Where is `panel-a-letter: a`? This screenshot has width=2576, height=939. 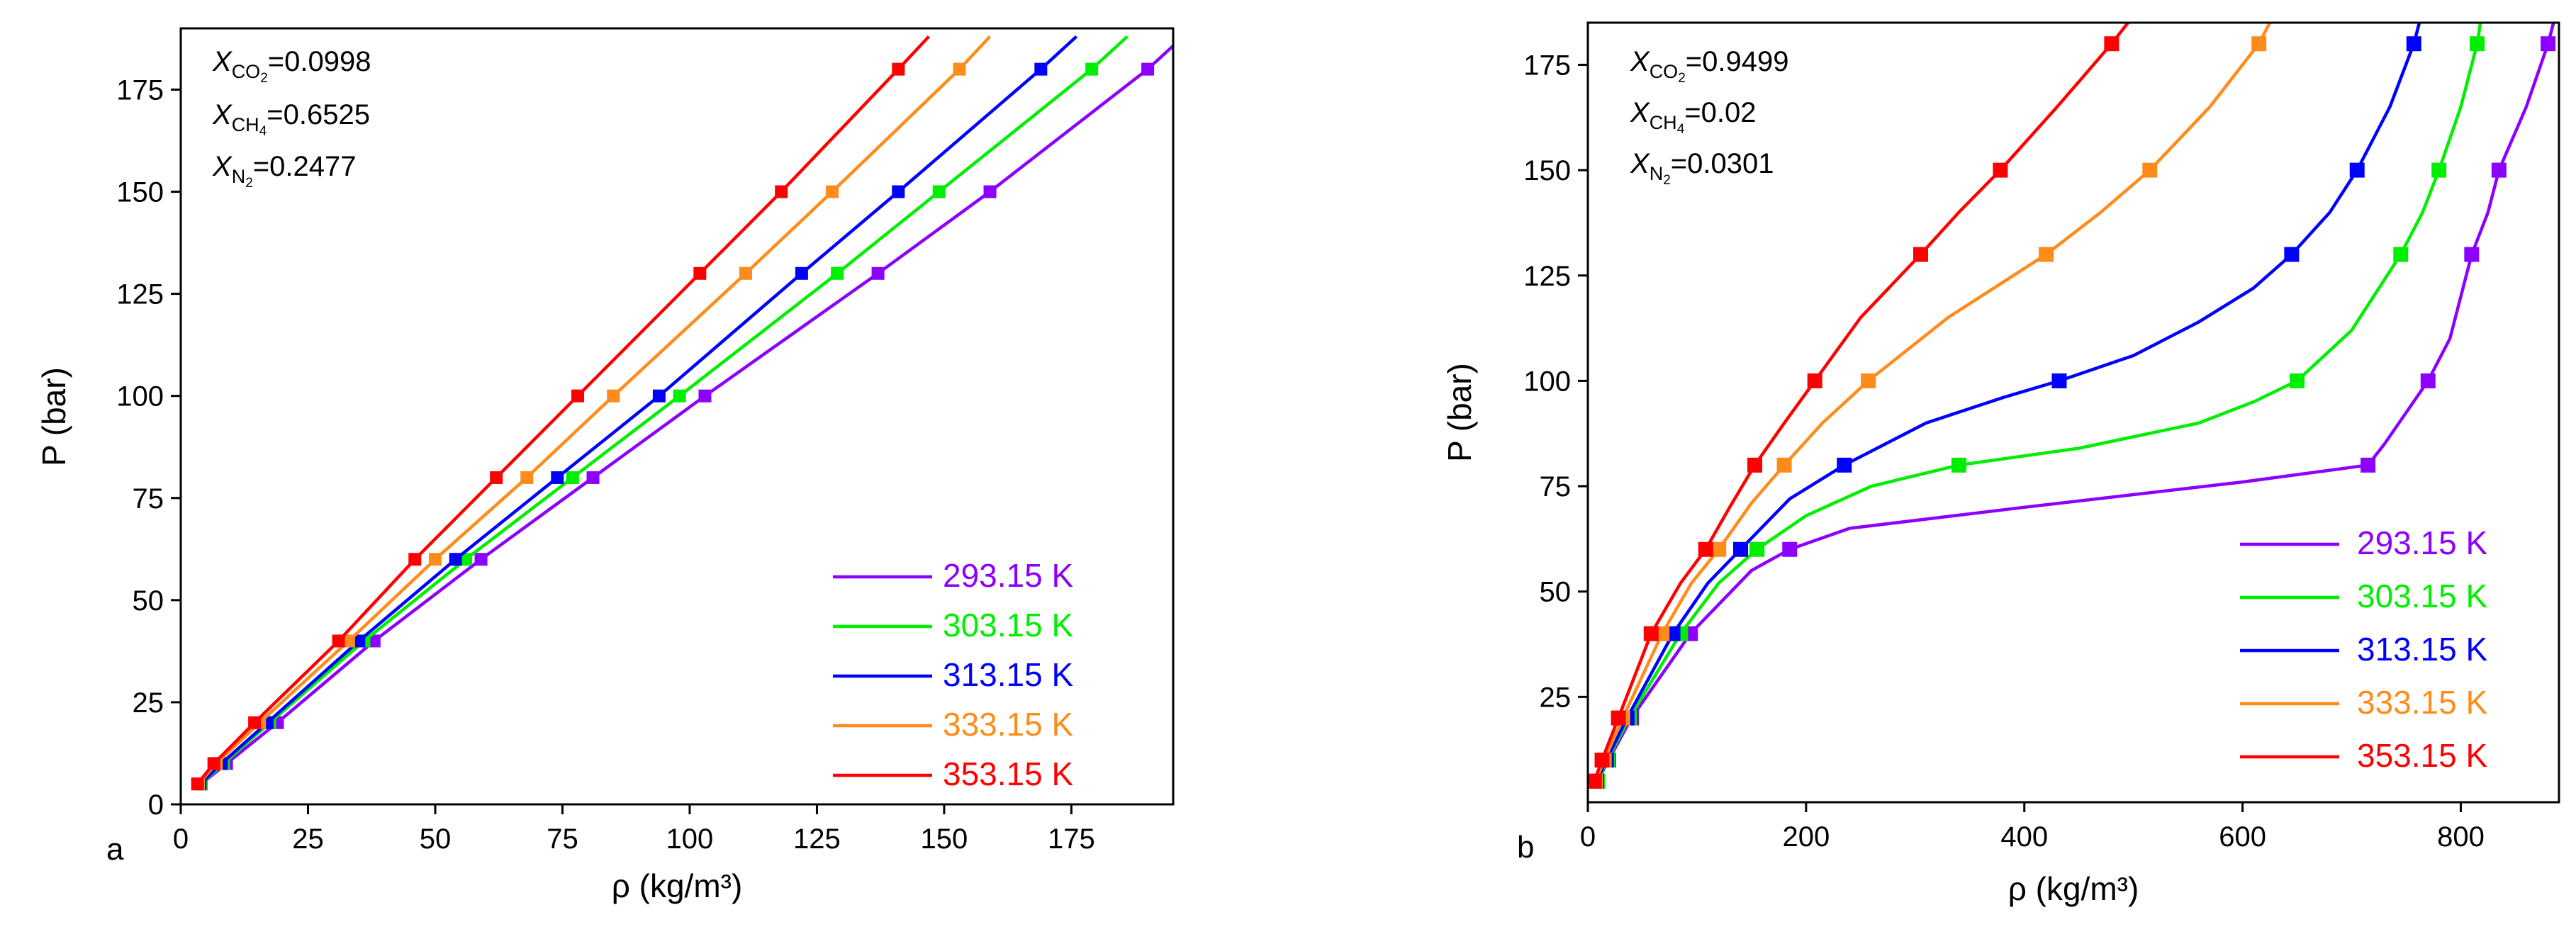 panel-a-letter: a is located at coordinates (115, 850).